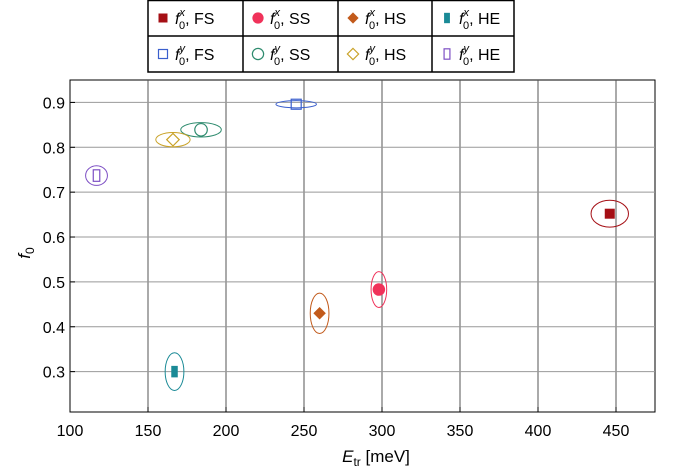 The image size is (674, 471). I want to click on y-axis-label: f0, so click(26, 253).